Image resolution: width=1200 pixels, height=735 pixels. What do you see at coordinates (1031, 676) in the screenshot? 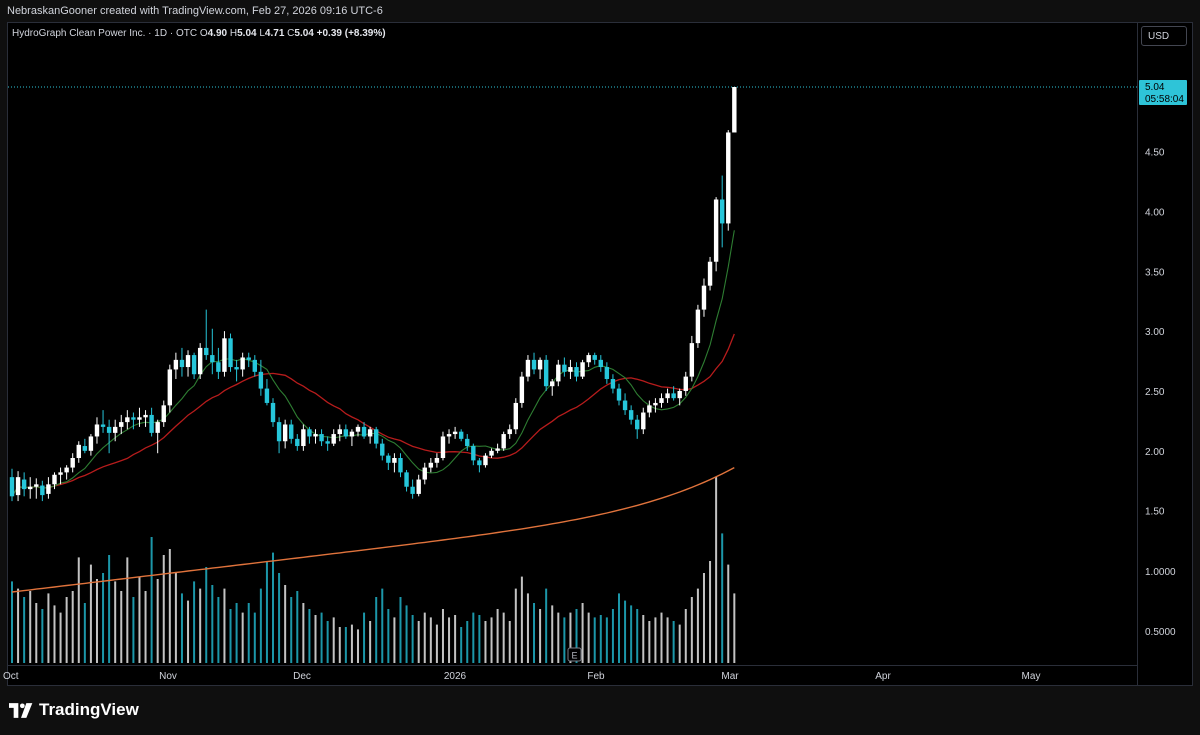
I see `time-axis-label: May` at bounding box center [1031, 676].